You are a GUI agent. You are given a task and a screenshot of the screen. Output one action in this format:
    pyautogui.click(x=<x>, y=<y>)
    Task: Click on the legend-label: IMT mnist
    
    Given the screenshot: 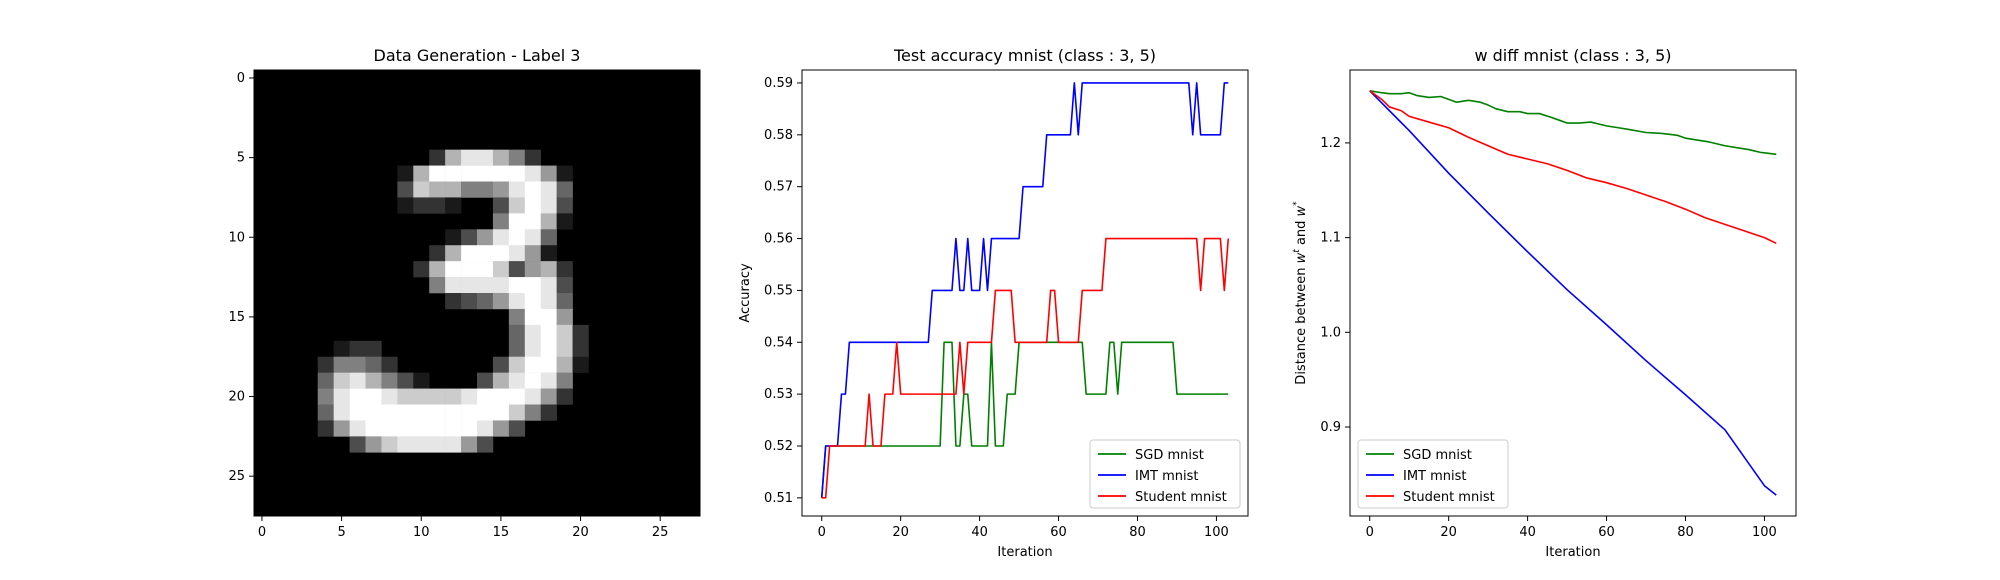 What is the action you would take?
    pyautogui.click(x=1167, y=476)
    